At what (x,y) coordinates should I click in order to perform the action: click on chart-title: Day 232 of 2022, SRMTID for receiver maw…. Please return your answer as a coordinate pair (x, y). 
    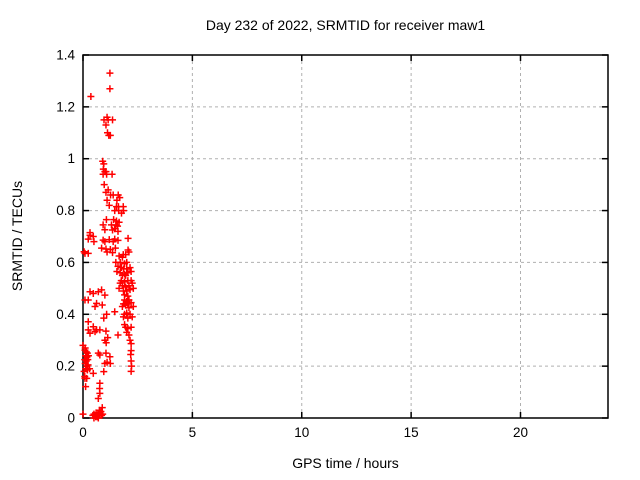
    Looking at the image, I should click on (345, 25).